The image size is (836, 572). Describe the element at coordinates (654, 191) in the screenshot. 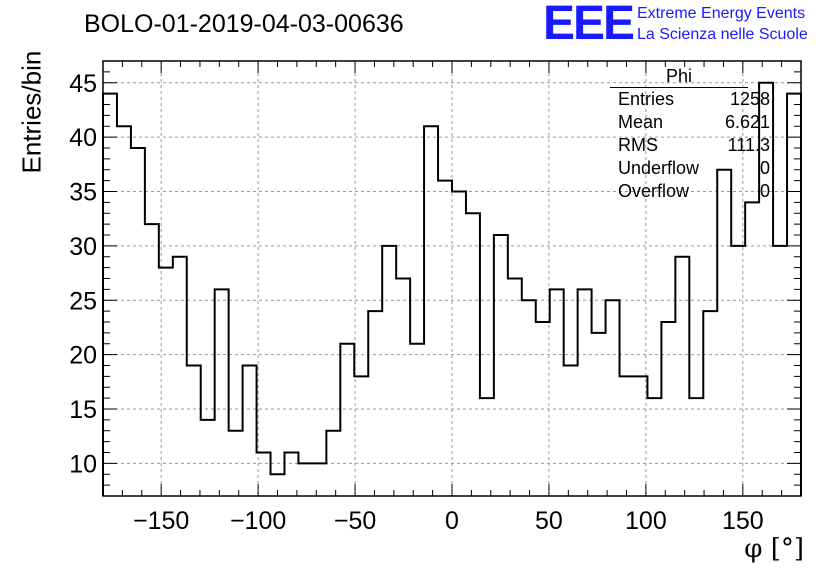

I see `stats-label: Overflow` at that location.